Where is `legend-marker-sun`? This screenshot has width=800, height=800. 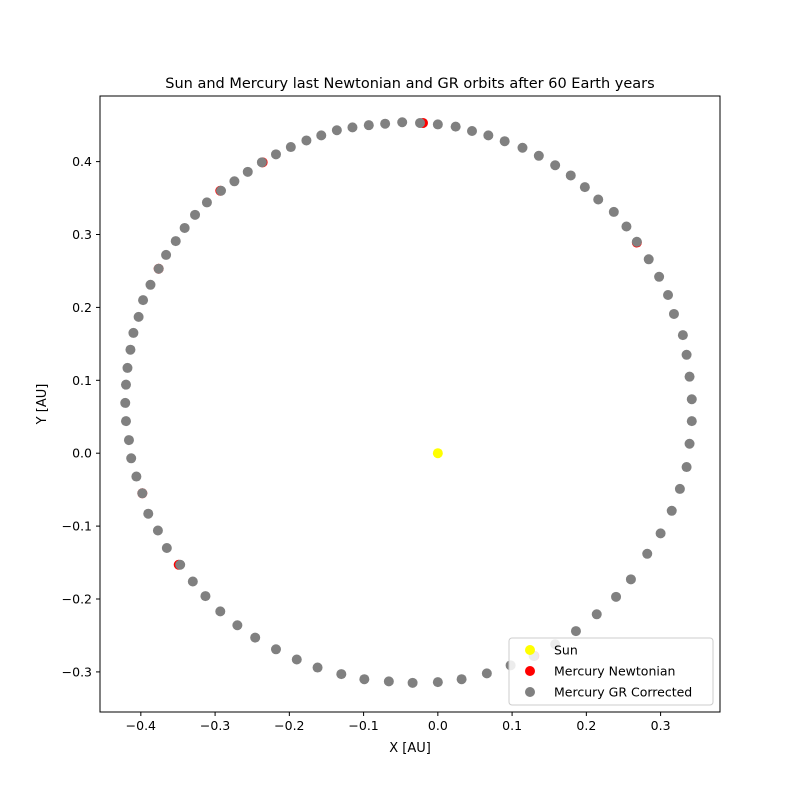 legend-marker-sun is located at coordinates (530, 650).